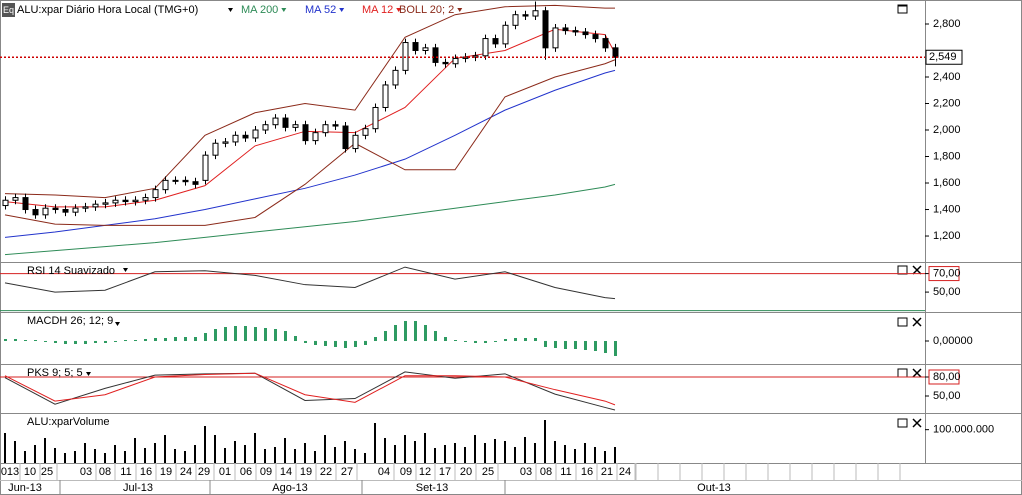 The image size is (1022, 495). What do you see at coordinates (565, 472) in the screenshot?
I see `x-tick-label: 11` at bounding box center [565, 472].